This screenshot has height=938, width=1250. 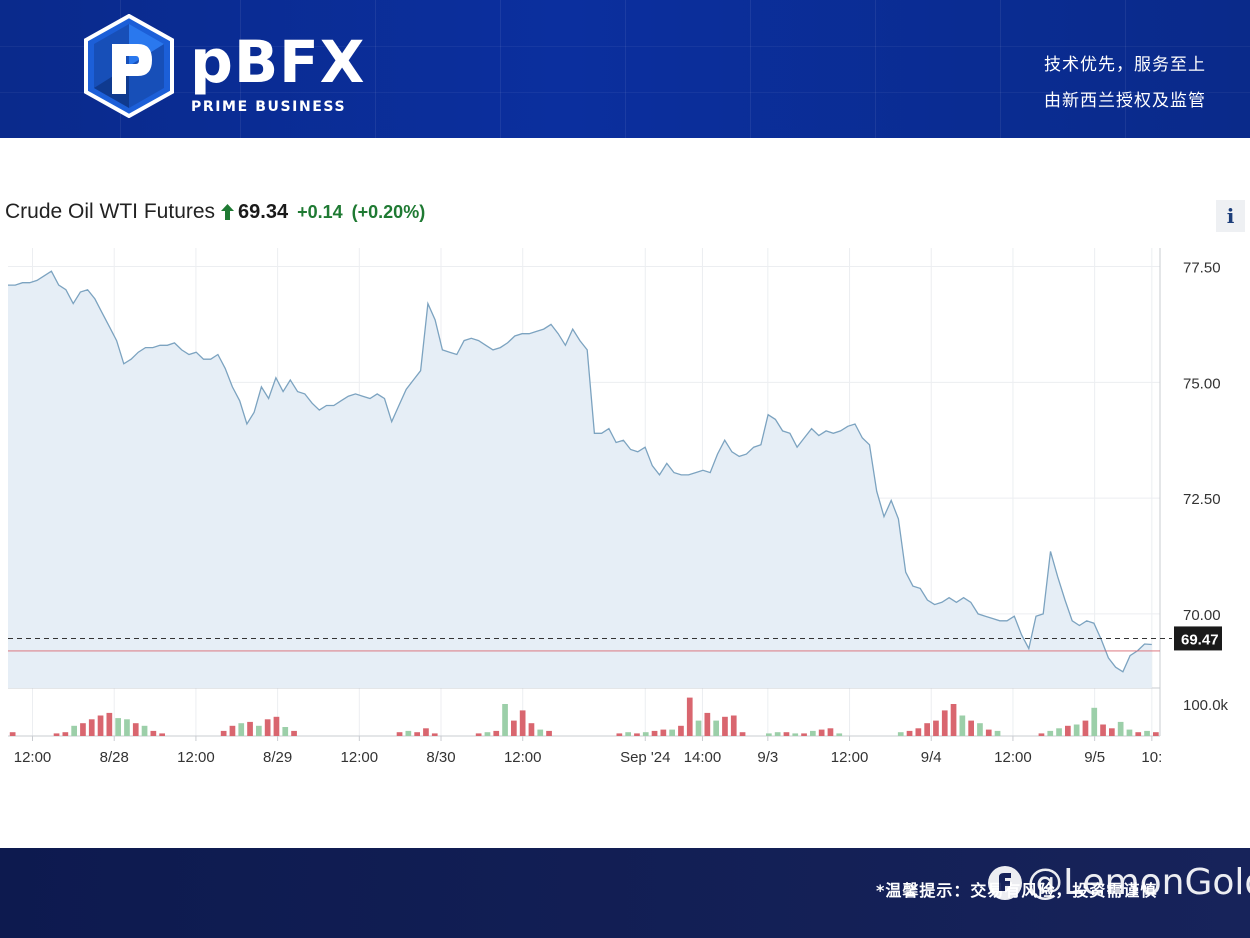 I want to click on watermark-text: @LemonGold, so click(x=1138, y=882).